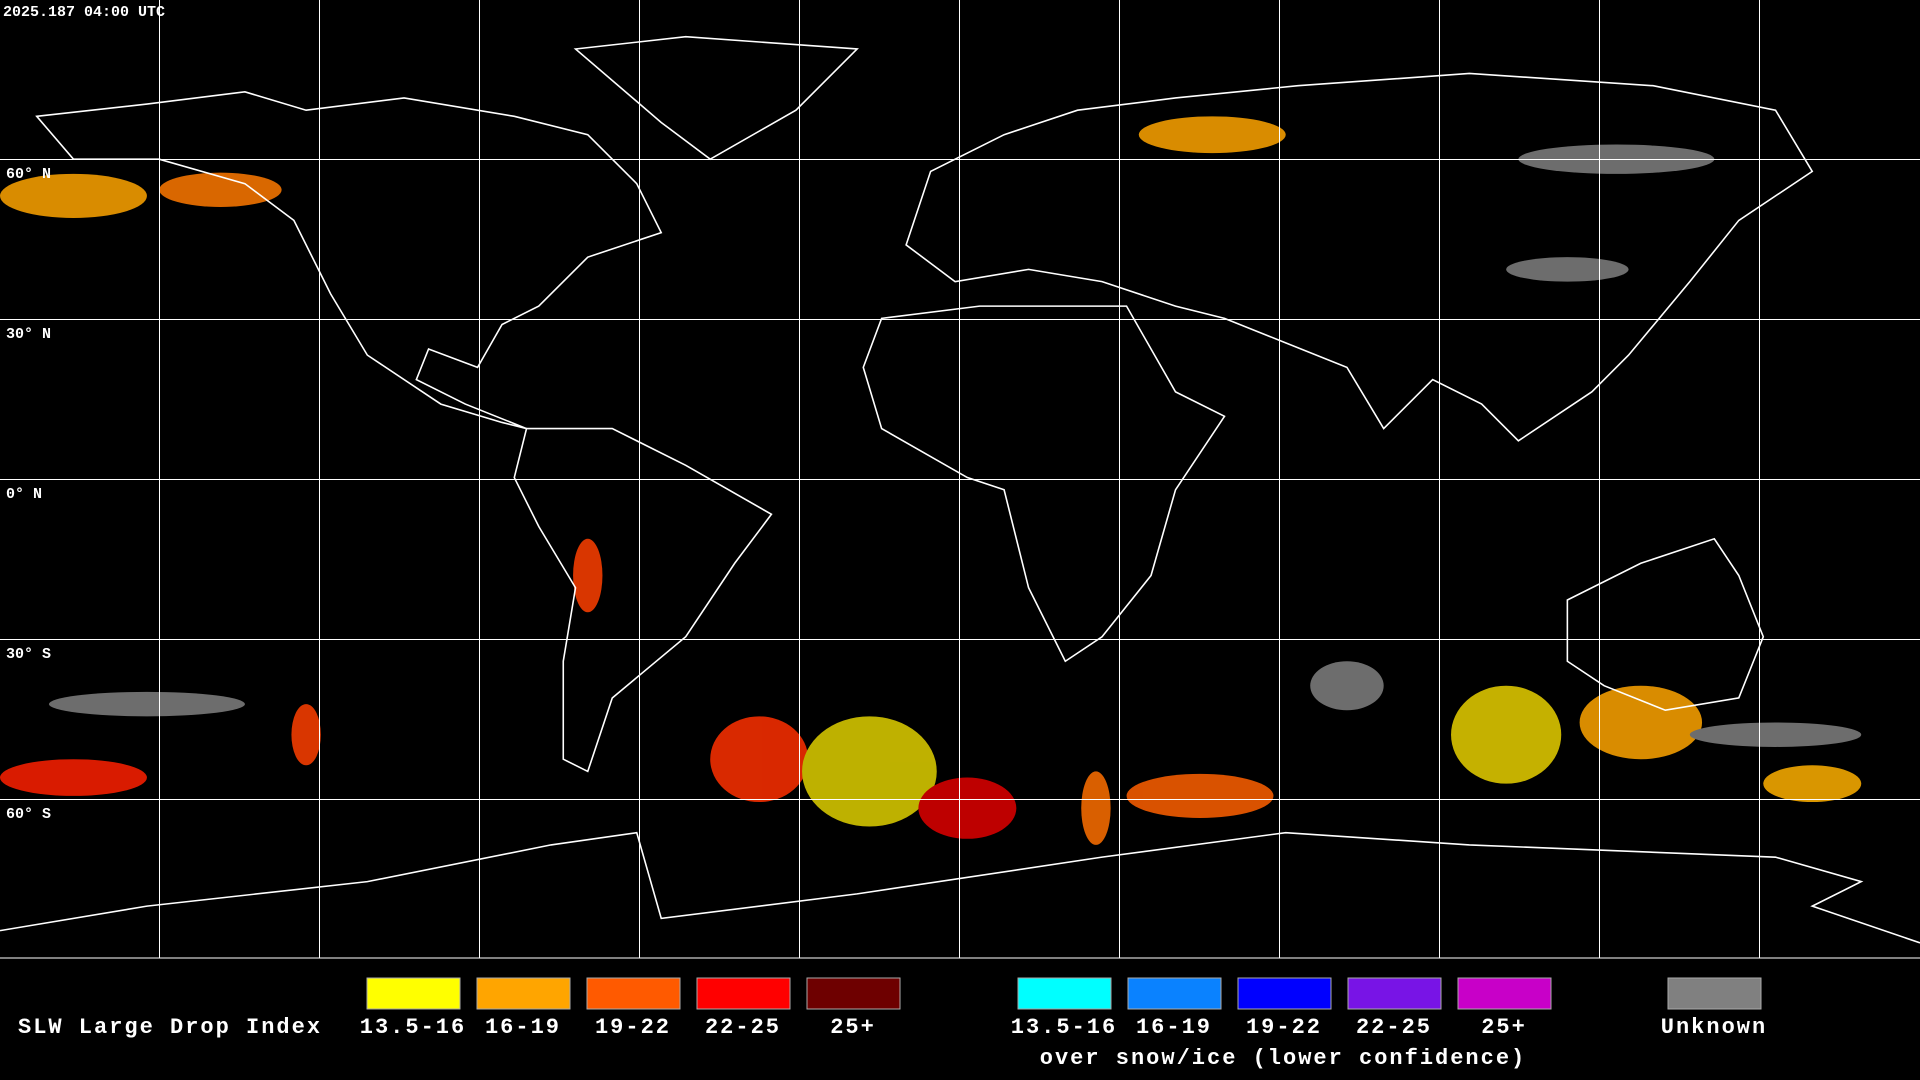 The image size is (1920, 1080). What do you see at coordinates (1283, 1058) in the screenshot?
I see `legend-subtitle: over snow/ice (lower confidence)` at bounding box center [1283, 1058].